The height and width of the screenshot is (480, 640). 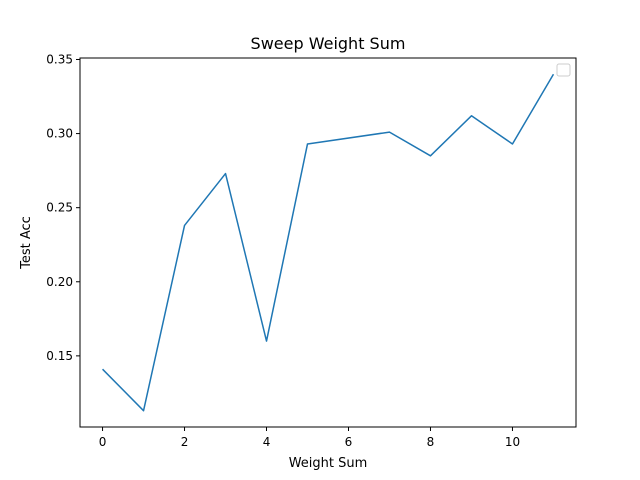 I want to click on y-axis-label: Test Acc, so click(x=26, y=243).